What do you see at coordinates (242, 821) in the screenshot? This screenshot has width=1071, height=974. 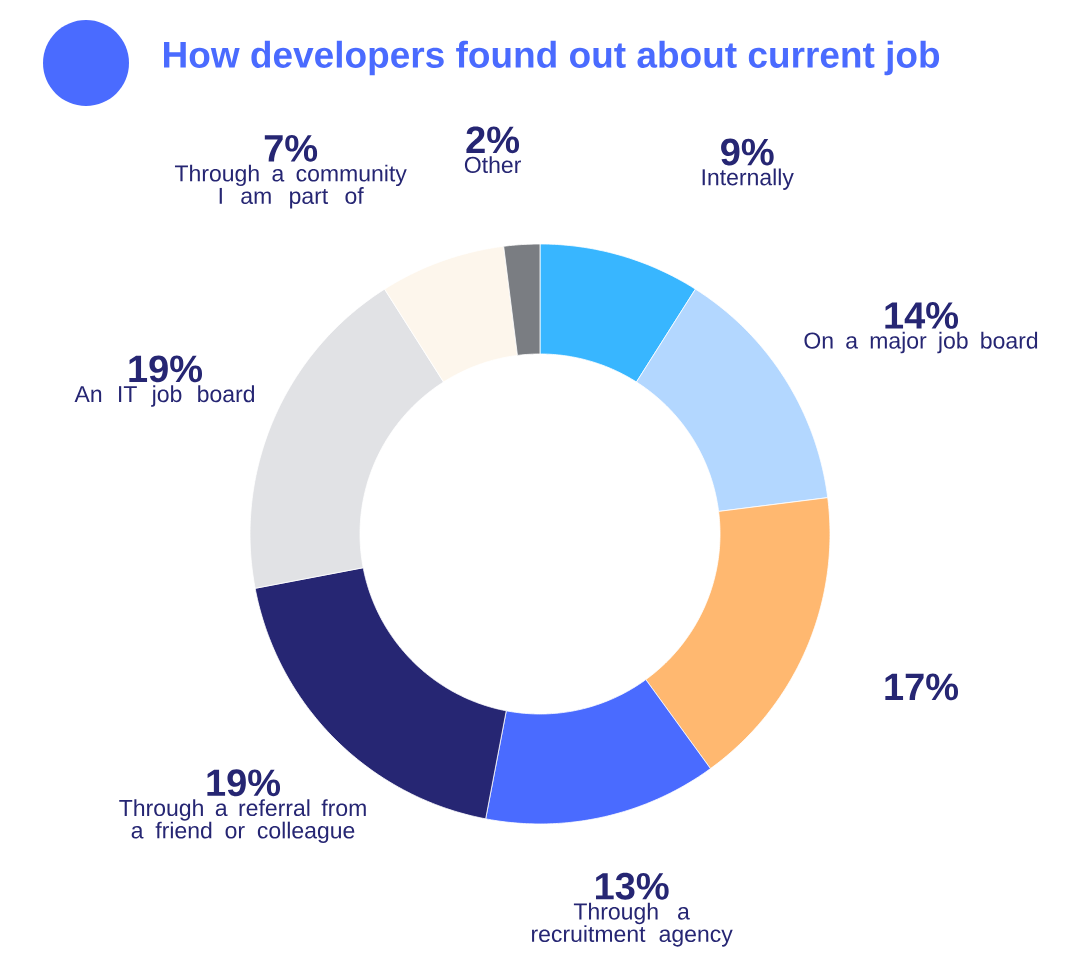 I see `slice-label: Through a referral from a friend or colleague` at bounding box center [242, 821].